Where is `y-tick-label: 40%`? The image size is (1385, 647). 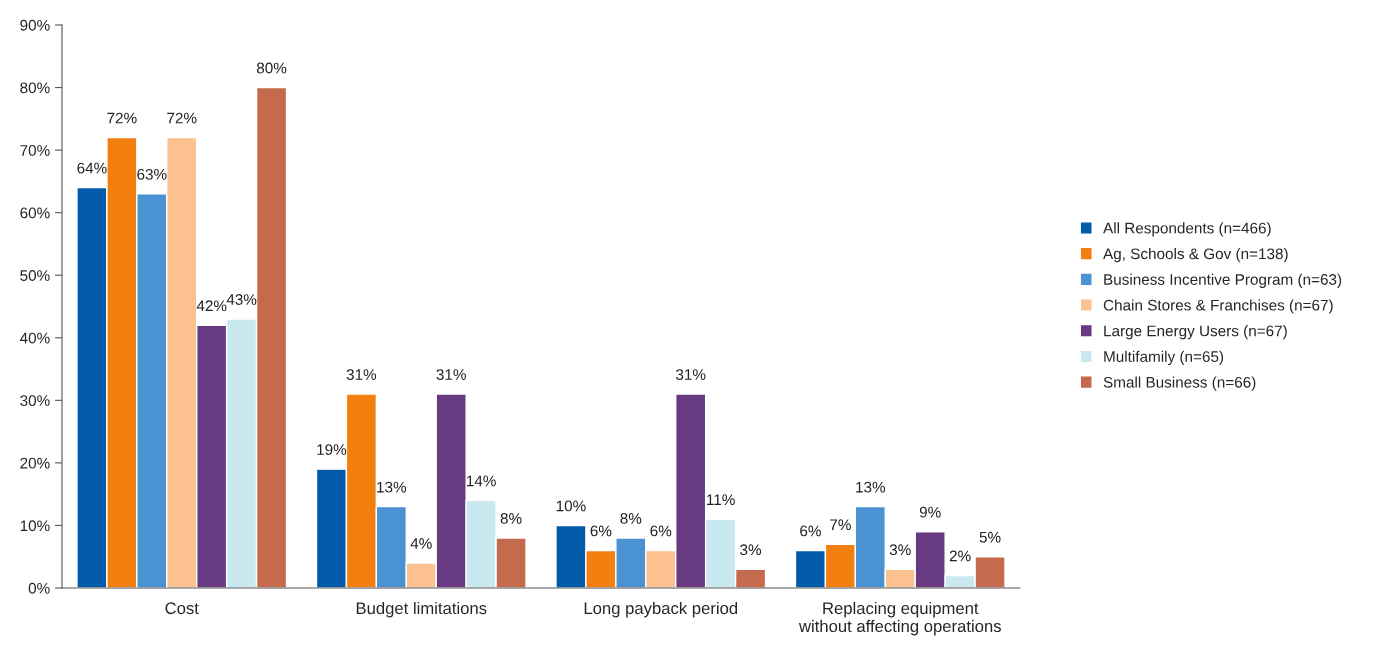 y-tick-label: 40% is located at coordinates (34, 338).